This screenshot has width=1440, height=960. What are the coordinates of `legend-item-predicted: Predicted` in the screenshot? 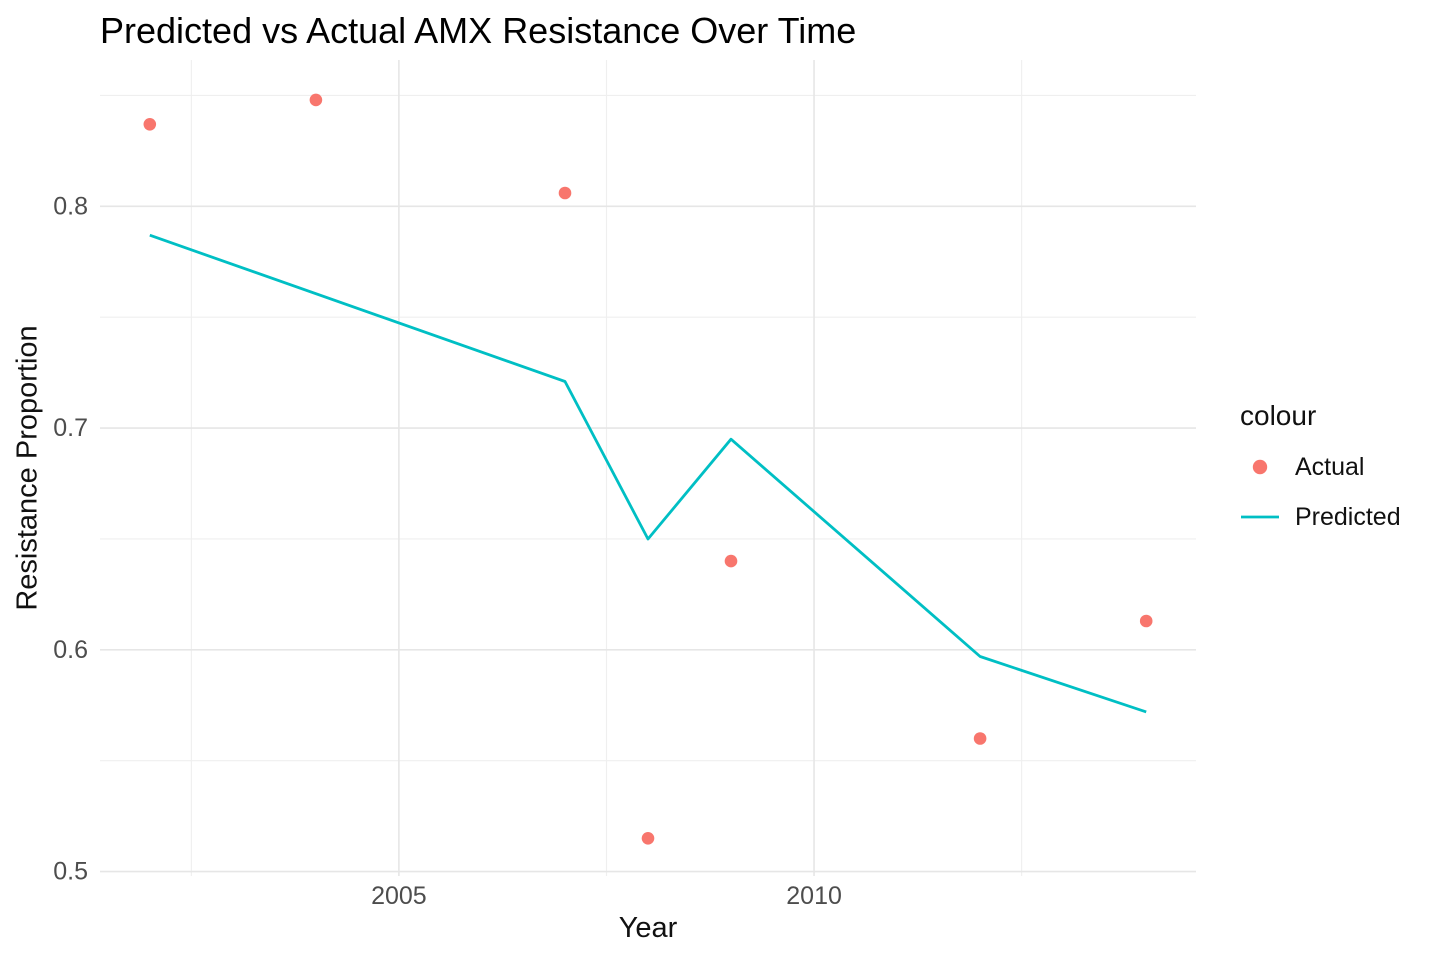 It's located at (1320, 517).